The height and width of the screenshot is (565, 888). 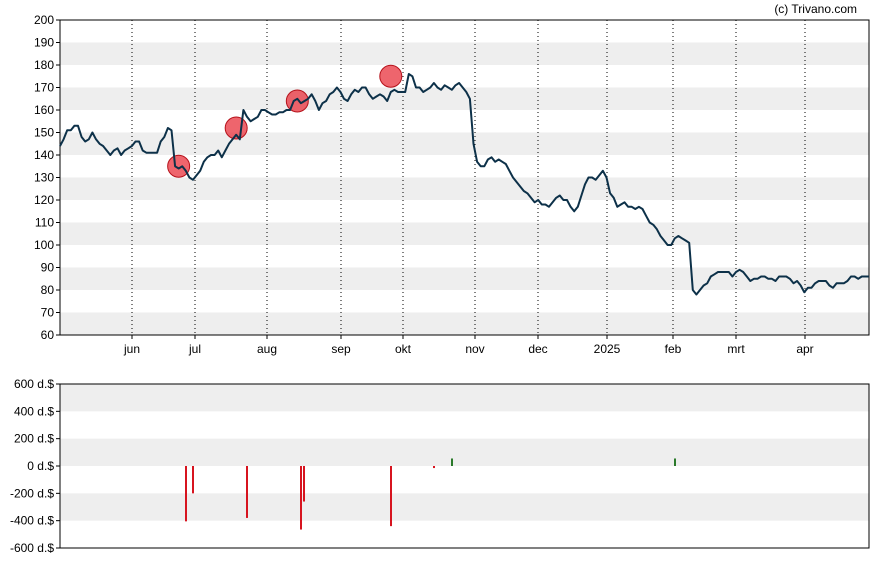 I want to click on x-tick-label: jul, so click(x=194, y=349).